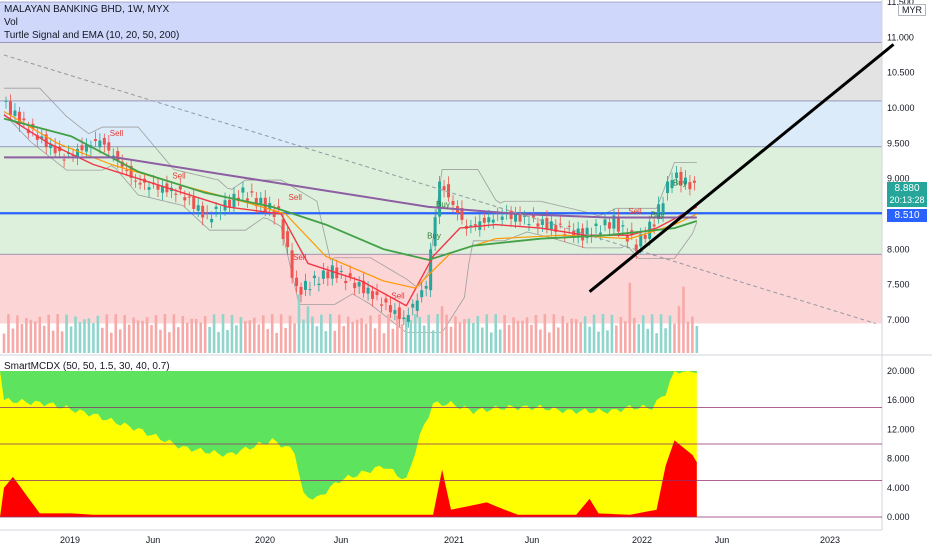  What do you see at coordinates (642, 540) in the screenshot?
I see `time-axis-tick: 2022` at bounding box center [642, 540].